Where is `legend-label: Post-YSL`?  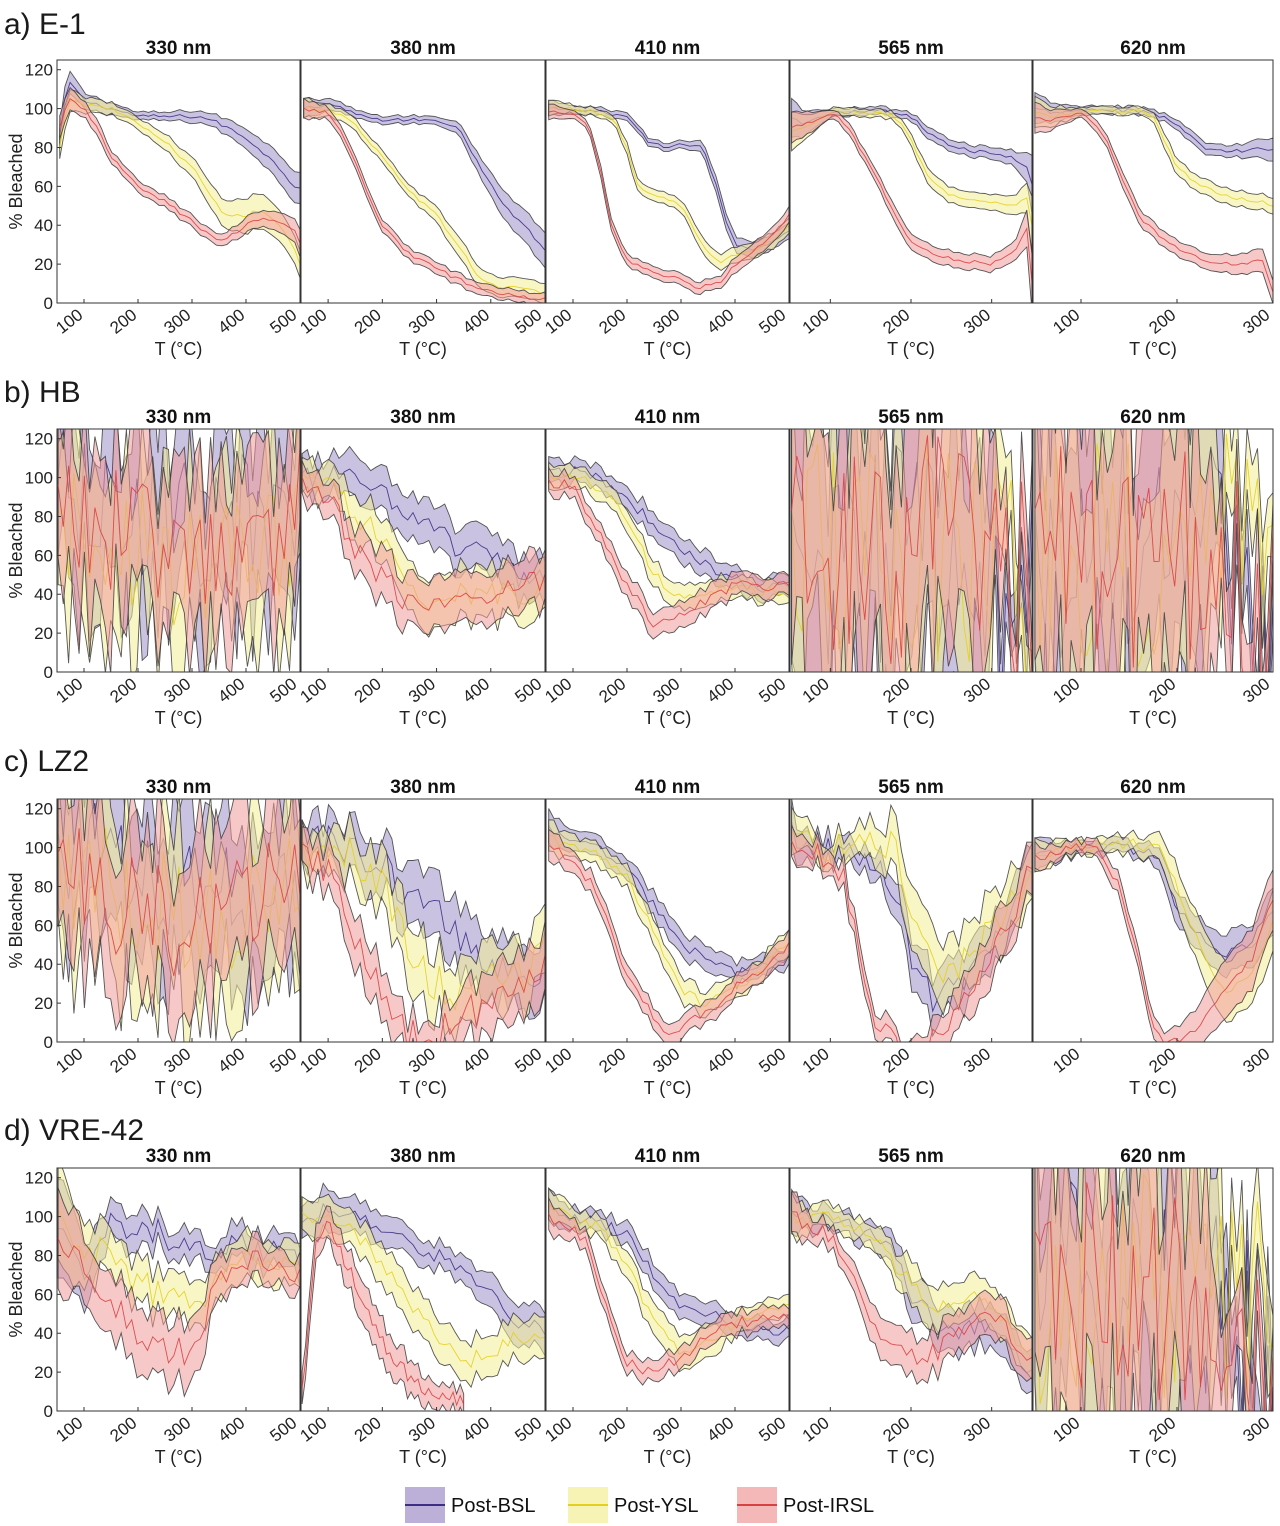
legend-label: Post-YSL is located at coordinates (656, 1506).